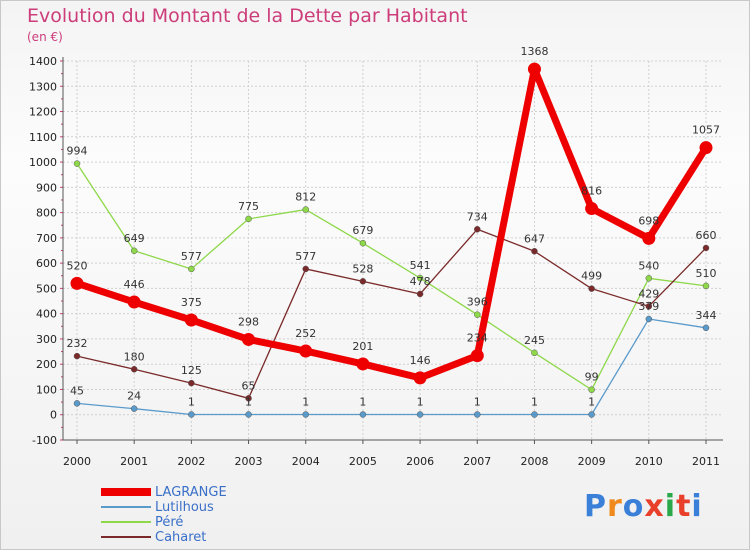  Describe the element at coordinates (43, 162) in the screenshot. I see `y-tick-label: 1000` at that location.